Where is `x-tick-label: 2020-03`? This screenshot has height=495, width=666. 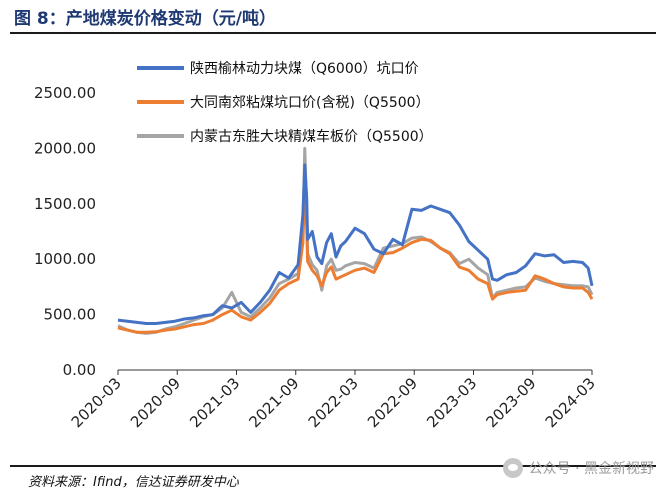
x-tick-label: 2020-03 is located at coordinates (96, 402).